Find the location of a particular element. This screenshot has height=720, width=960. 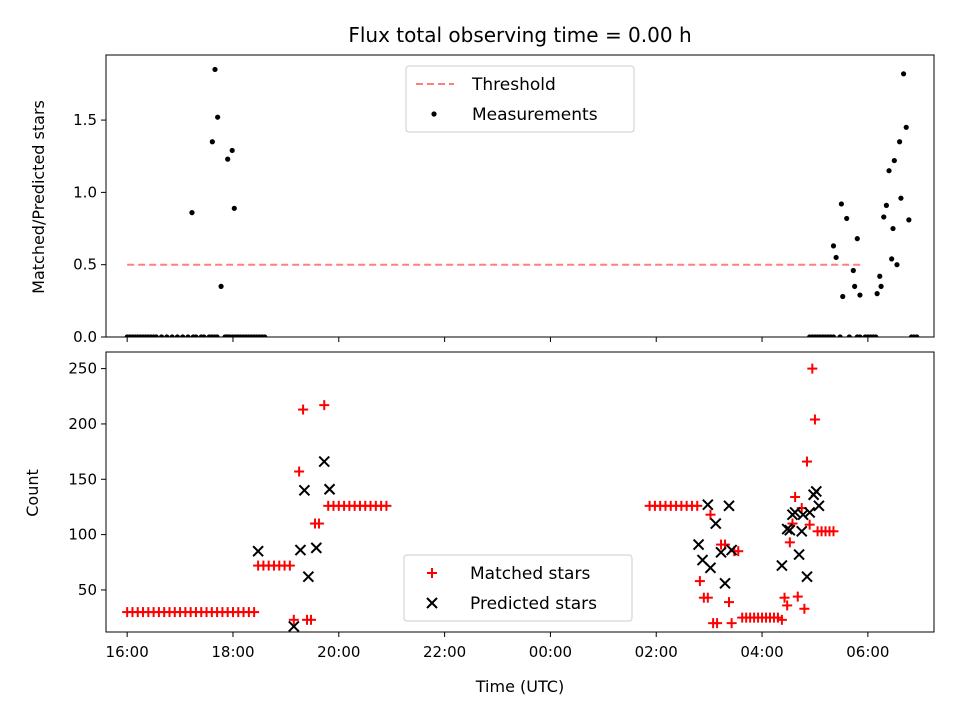

legend-label: Threshold is located at coordinates (513, 85).